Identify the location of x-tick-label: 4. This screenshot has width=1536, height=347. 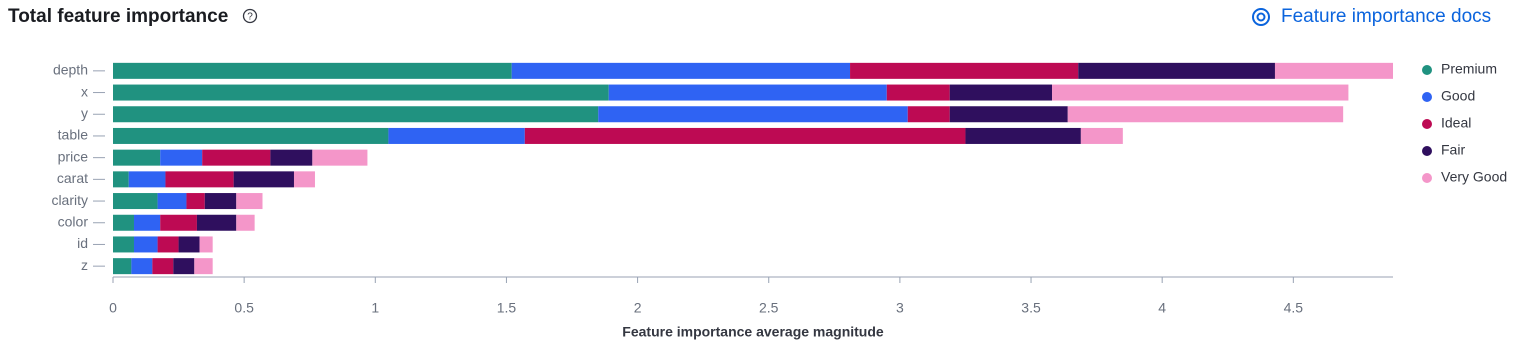
(1162, 308).